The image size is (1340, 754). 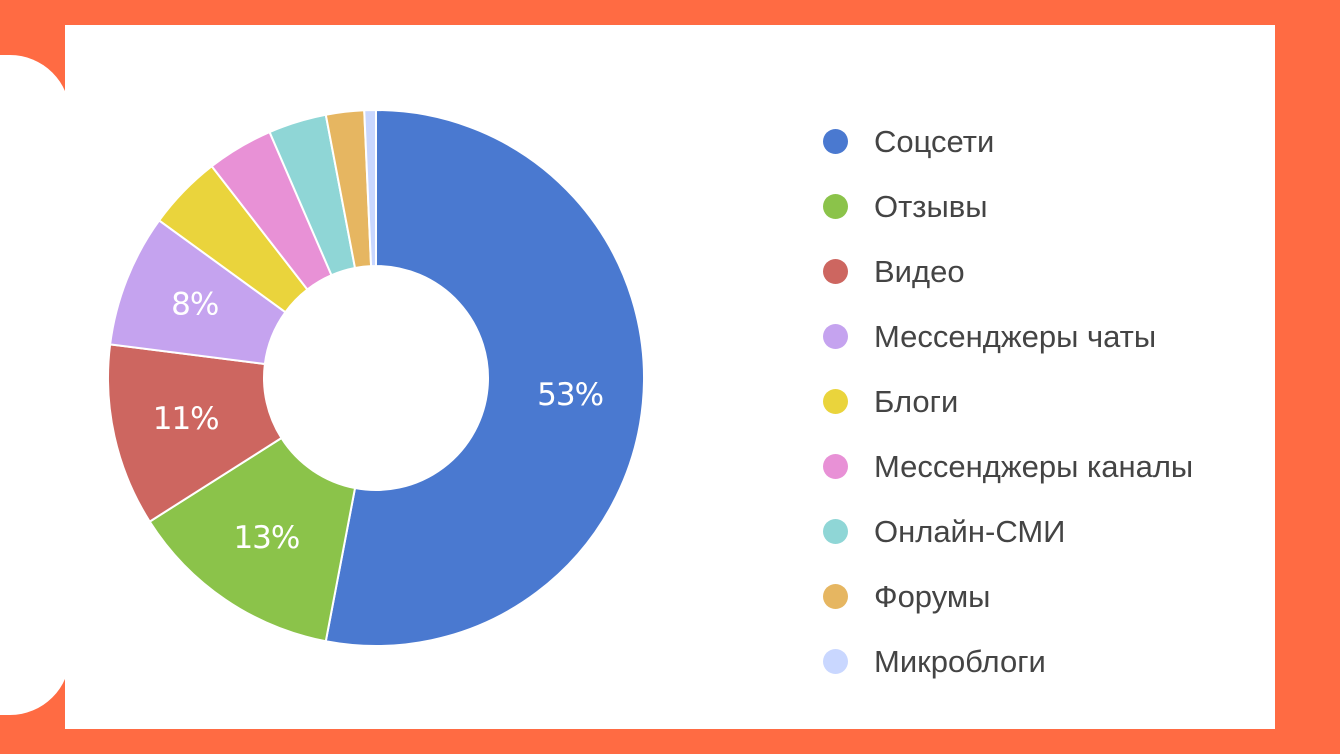 What do you see at coordinates (960, 661) in the screenshot?
I see `legend-label: Микроблоги` at bounding box center [960, 661].